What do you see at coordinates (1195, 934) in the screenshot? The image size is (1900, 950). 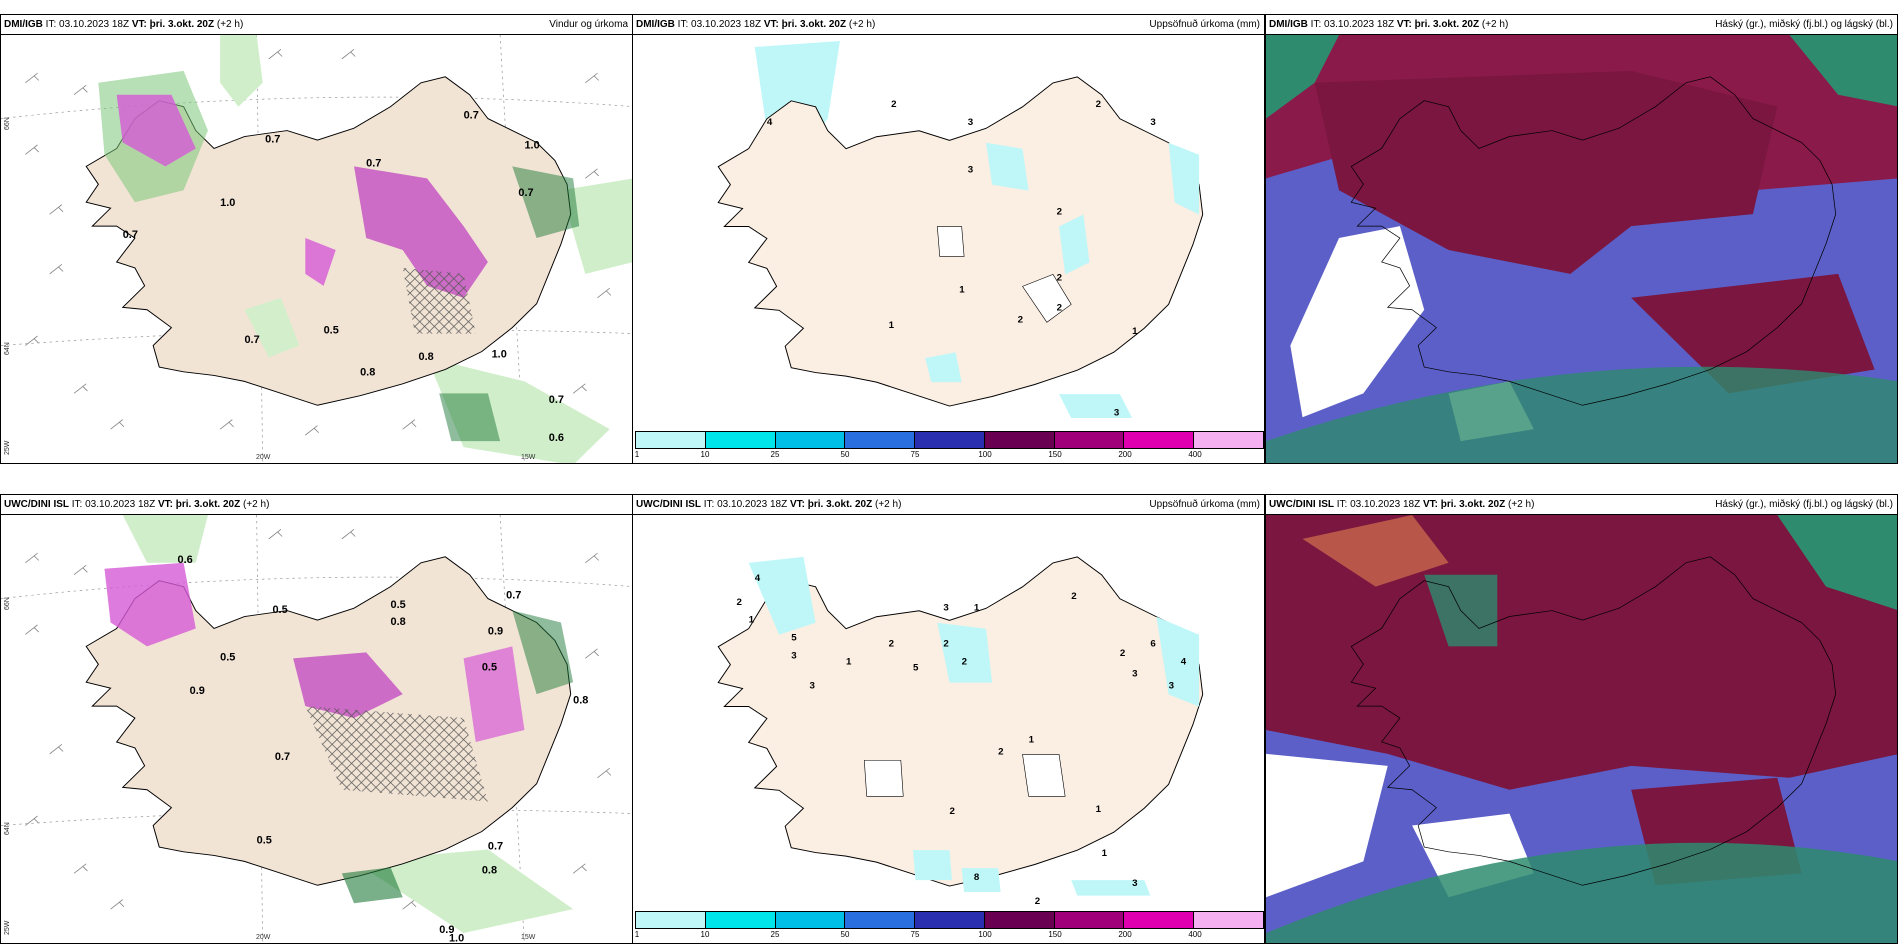 I see `colorbar-tick: 400` at bounding box center [1195, 934].